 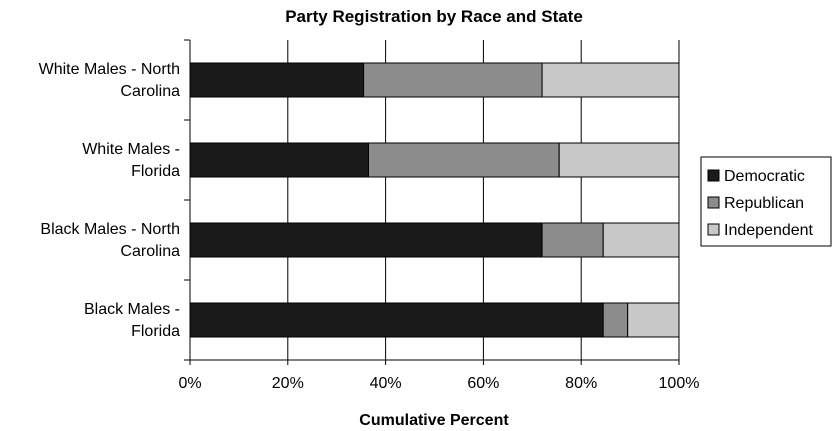 What do you see at coordinates (386, 383) in the screenshot?
I see `x-tick-label: 40%` at bounding box center [386, 383].